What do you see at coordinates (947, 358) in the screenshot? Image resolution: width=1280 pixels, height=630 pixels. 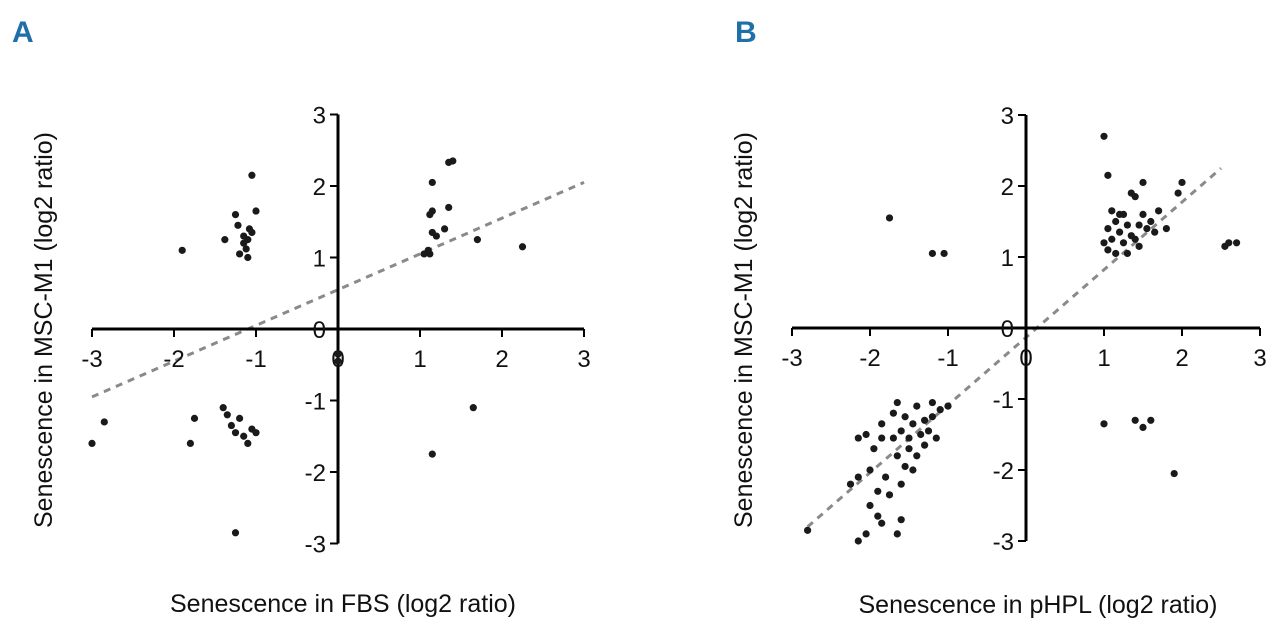 I see `x-tick-label: -1` at bounding box center [947, 358].